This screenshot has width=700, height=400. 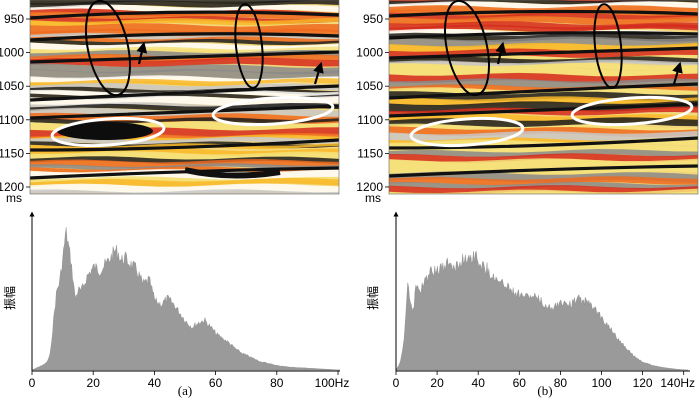 I want to click on frequency-tick-label-a: 20, so click(x=94, y=383).